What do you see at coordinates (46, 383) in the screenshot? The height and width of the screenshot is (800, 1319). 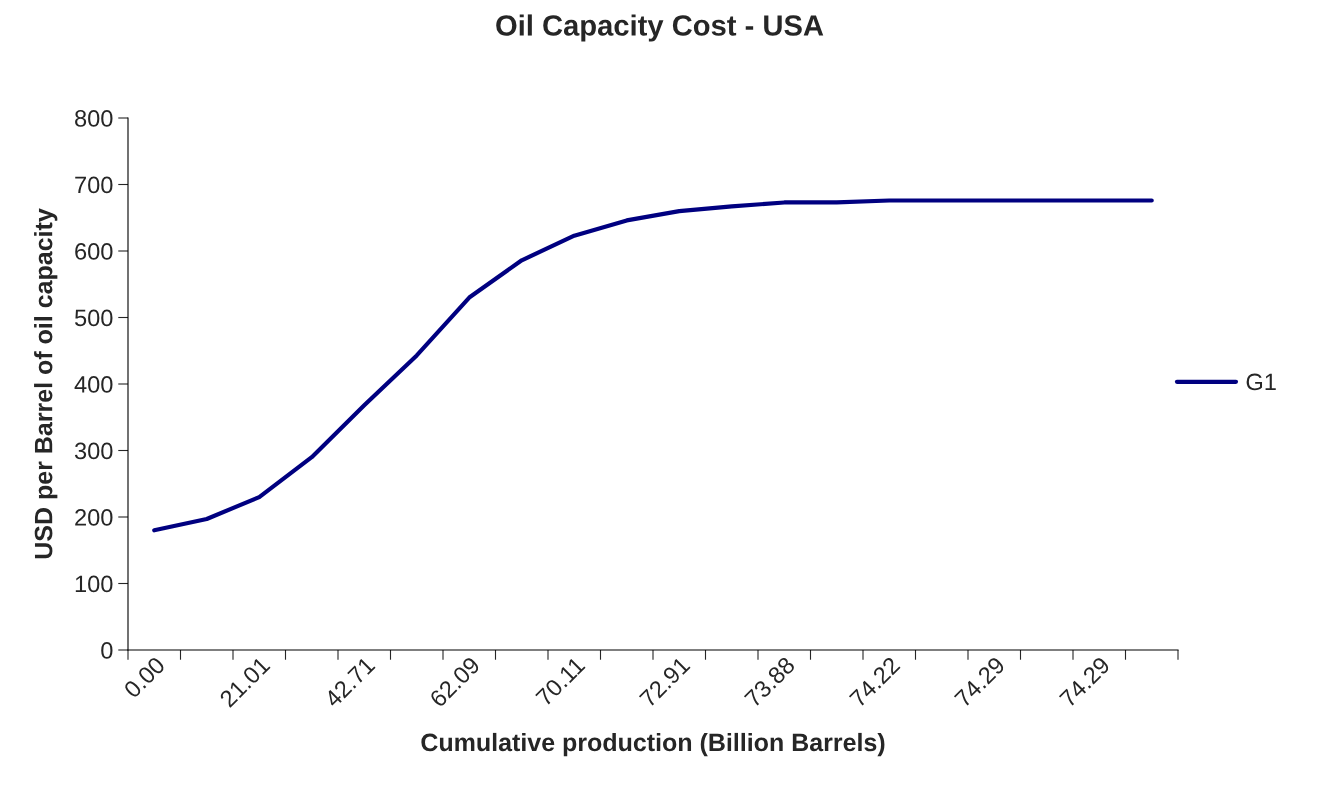 I see `y-axis-title: USD per Barrel of oil capacity` at bounding box center [46, 383].